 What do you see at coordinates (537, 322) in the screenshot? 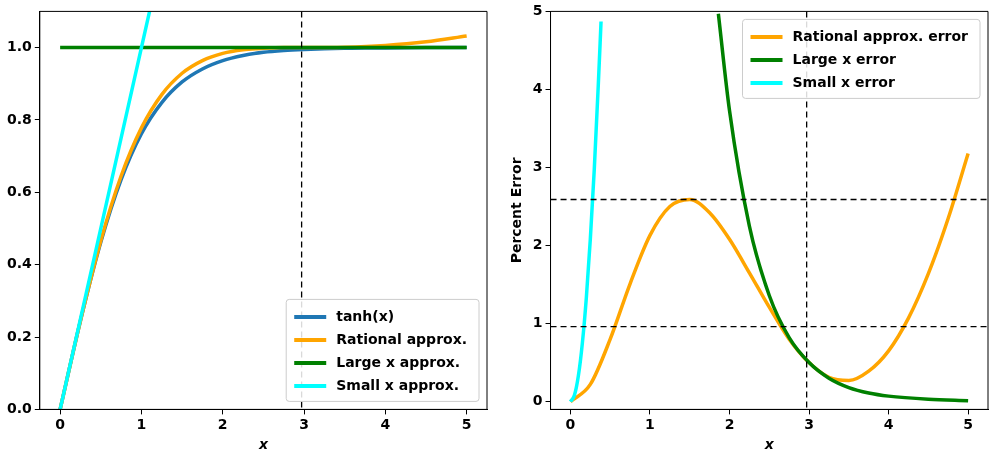
I see `y-tick-label: 1` at bounding box center [537, 322].